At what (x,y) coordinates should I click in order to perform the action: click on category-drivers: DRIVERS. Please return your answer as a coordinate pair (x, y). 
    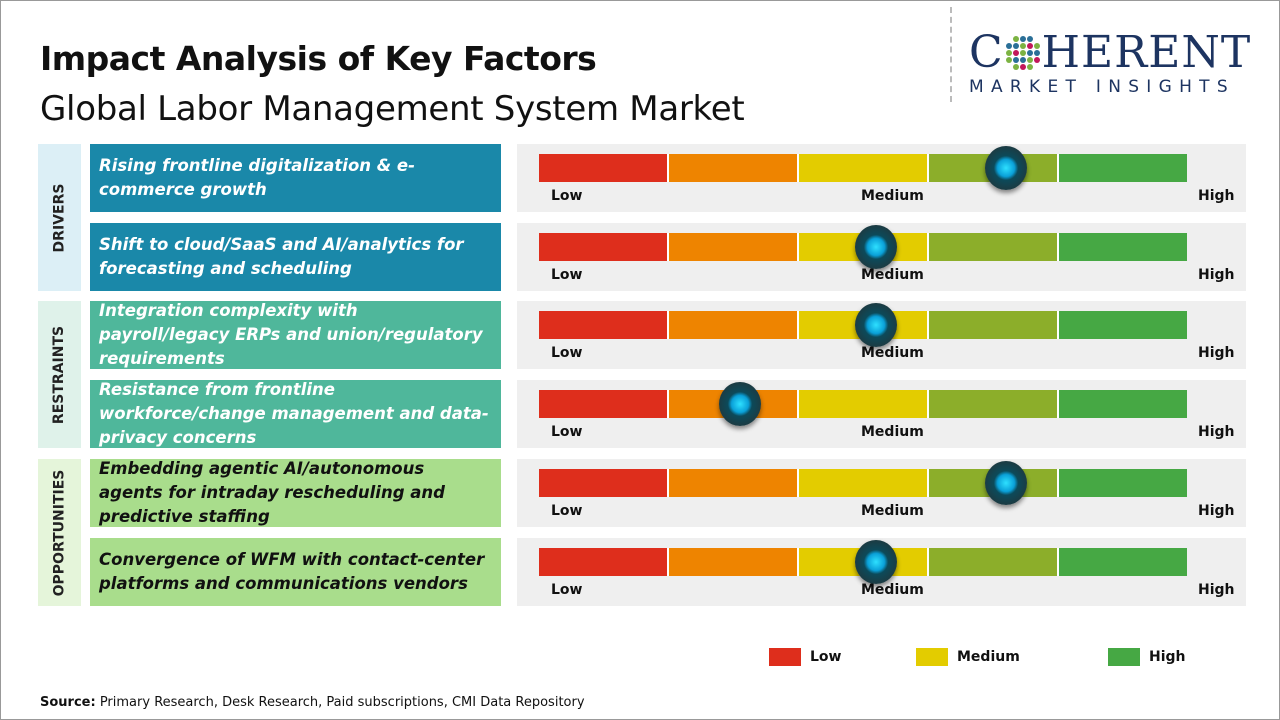
    Looking at the image, I should click on (59, 217).